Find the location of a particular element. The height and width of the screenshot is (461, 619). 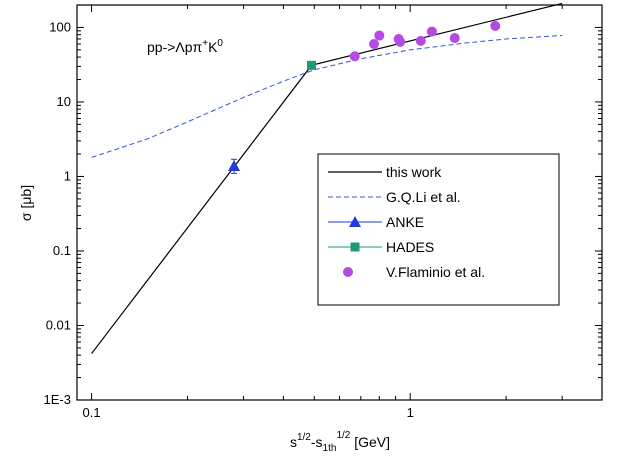

legend-label-4: V.Flaminio et al. is located at coordinates (435, 272).